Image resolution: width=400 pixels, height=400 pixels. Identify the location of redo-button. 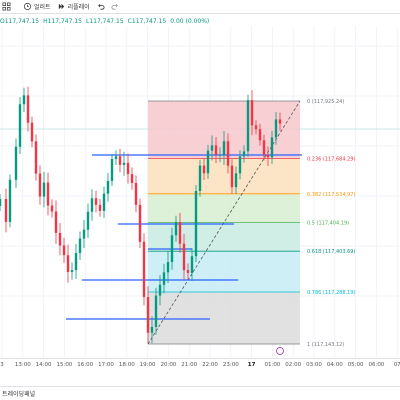
(115, 7).